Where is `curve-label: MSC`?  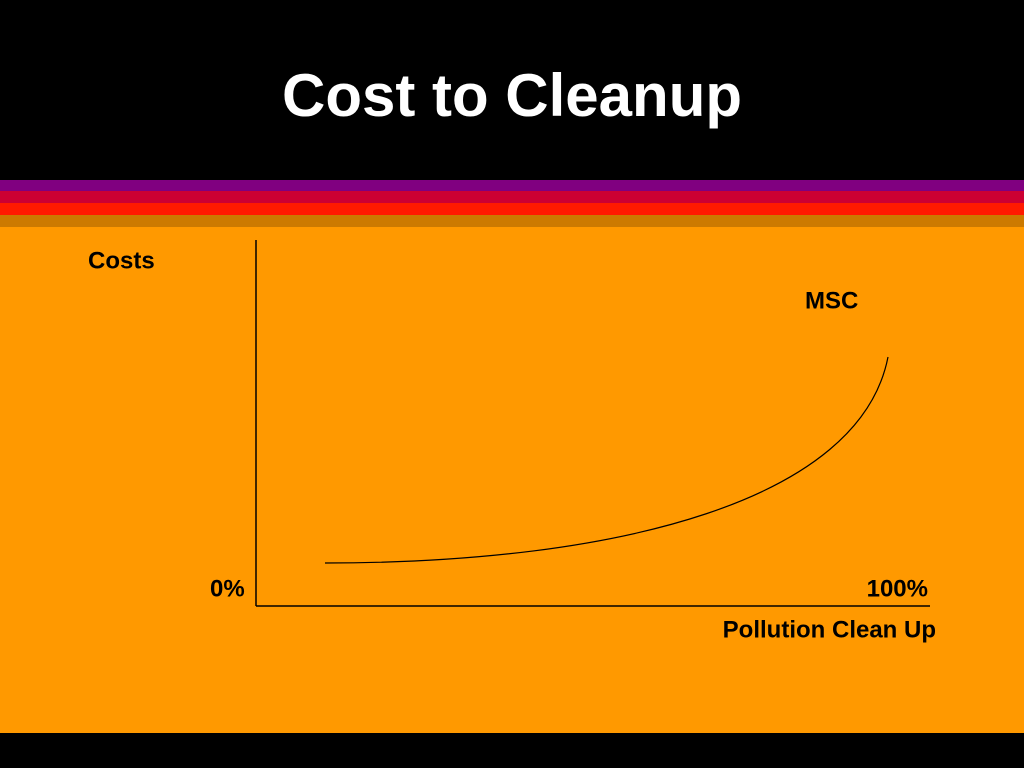
curve-label: MSC is located at coordinates (831, 300).